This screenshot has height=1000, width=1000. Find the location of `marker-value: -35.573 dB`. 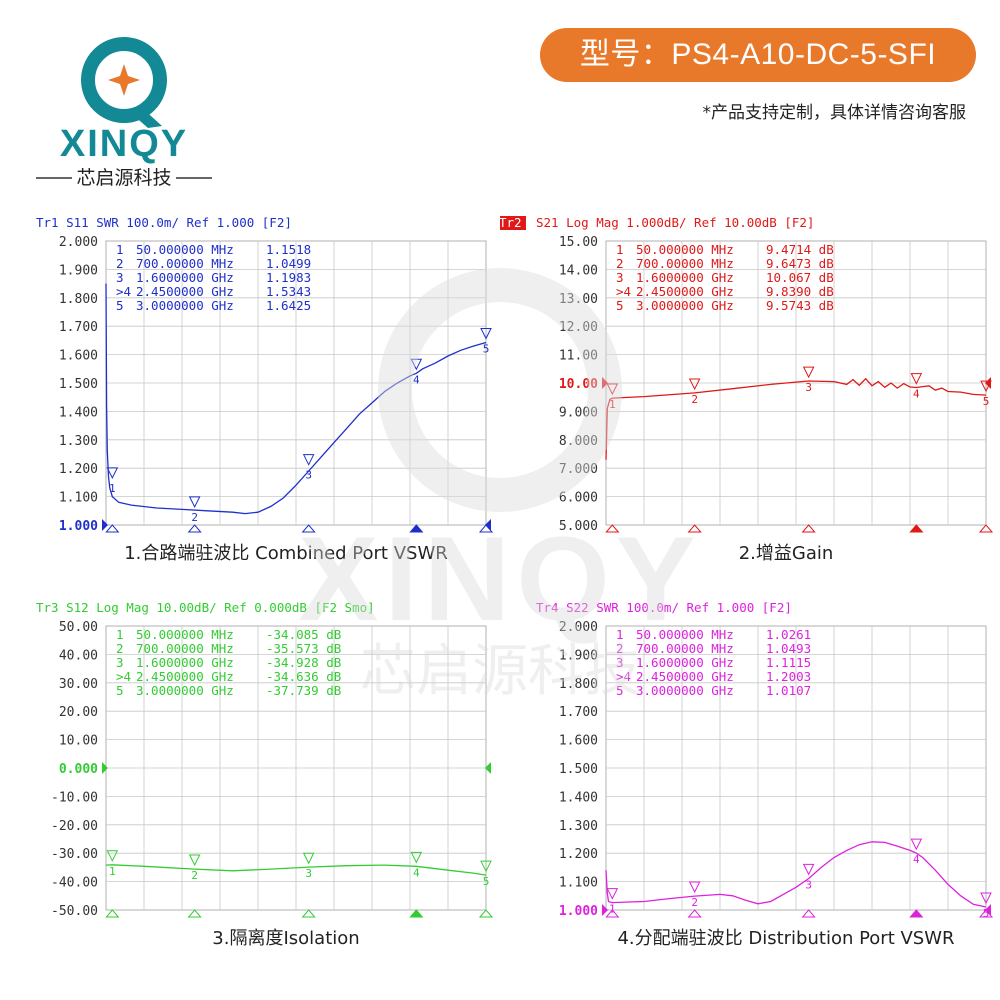

marker-value: -35.573 dB is located at coordinates (303, 648).